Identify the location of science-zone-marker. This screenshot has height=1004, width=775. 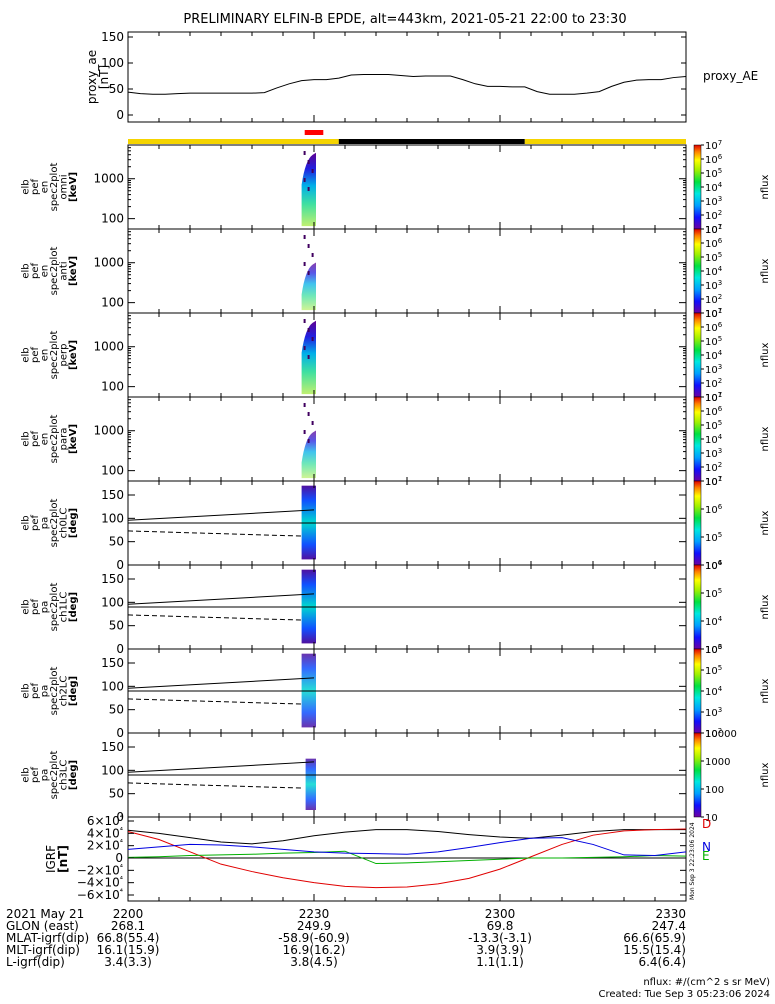
(314, 132).